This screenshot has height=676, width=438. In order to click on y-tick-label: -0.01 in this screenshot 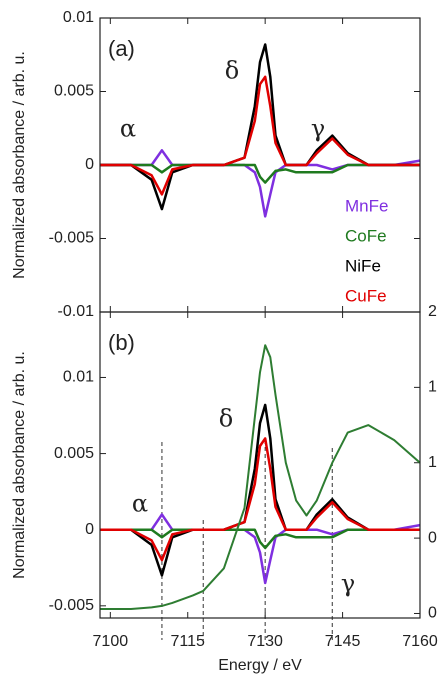, I will do `click(76, 311)`.